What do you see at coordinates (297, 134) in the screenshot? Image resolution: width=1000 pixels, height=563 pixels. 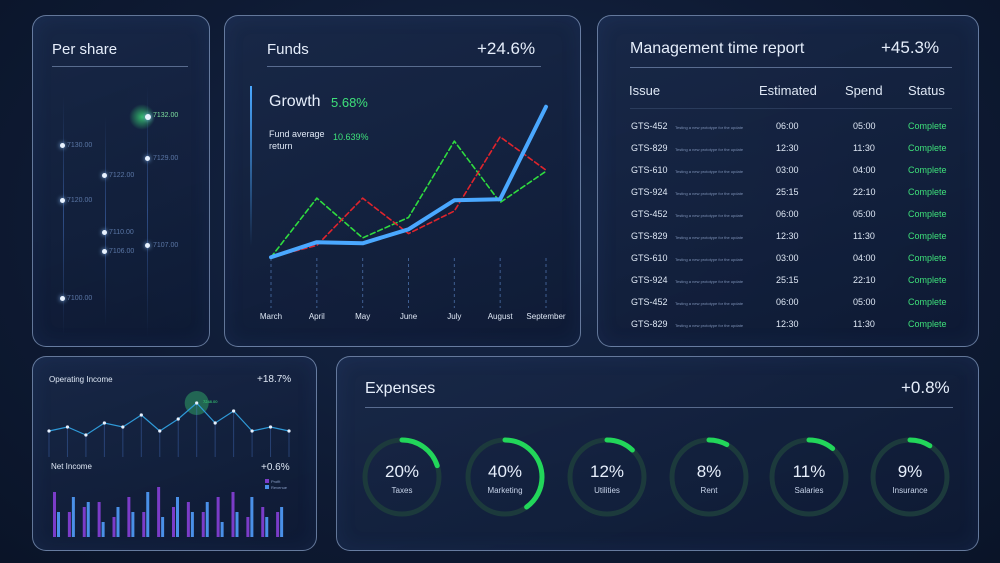 I see `fund-average-label-line1: Fund average` at bounding box center [297, 134].